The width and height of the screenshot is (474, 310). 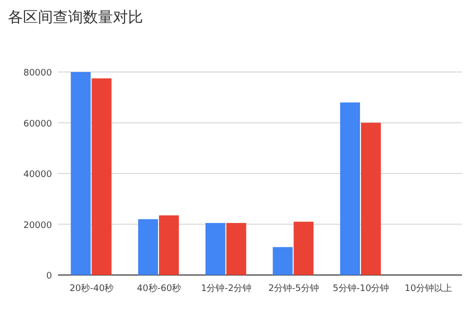 I want to click on x-tick-label: 5分钟-10分钟, so click(x=361, y=288).